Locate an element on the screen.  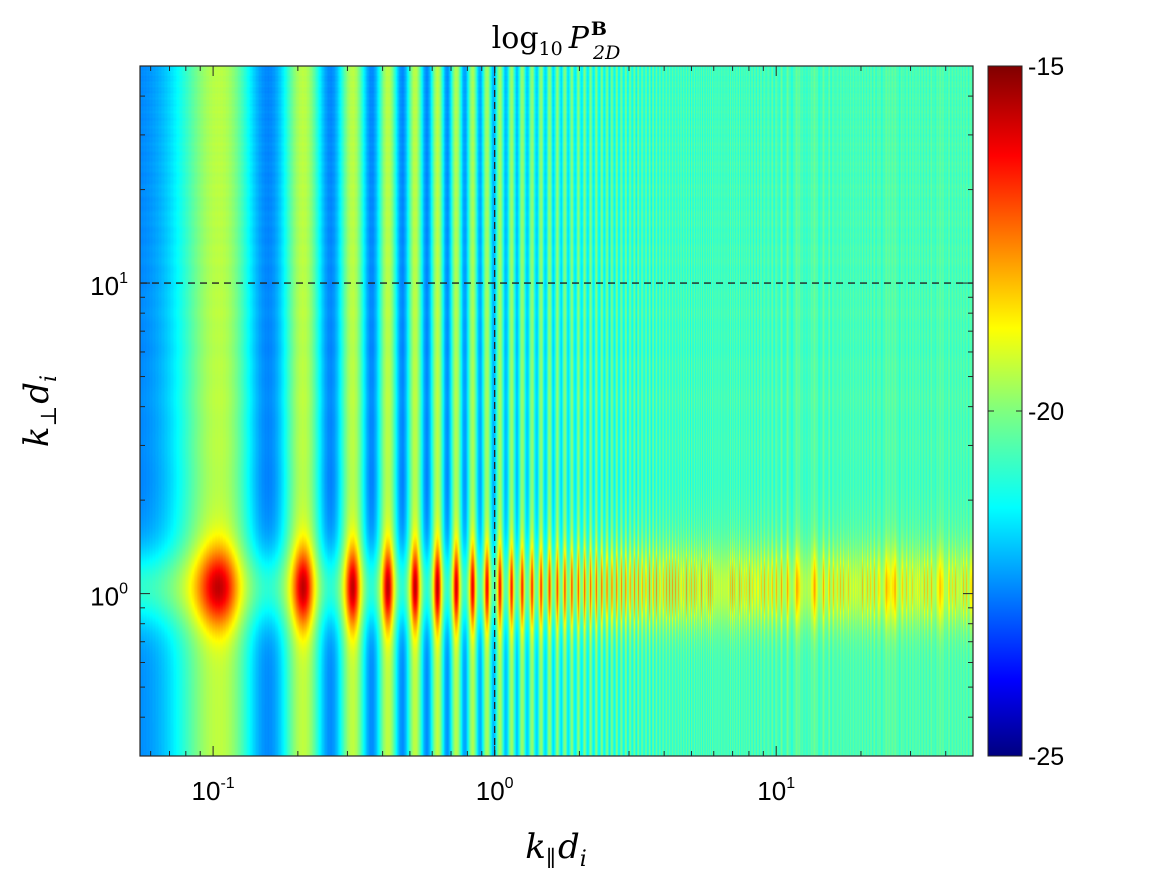
y-tick-labels: 10⁰ 10¹ is located at coordinates (109, 441).